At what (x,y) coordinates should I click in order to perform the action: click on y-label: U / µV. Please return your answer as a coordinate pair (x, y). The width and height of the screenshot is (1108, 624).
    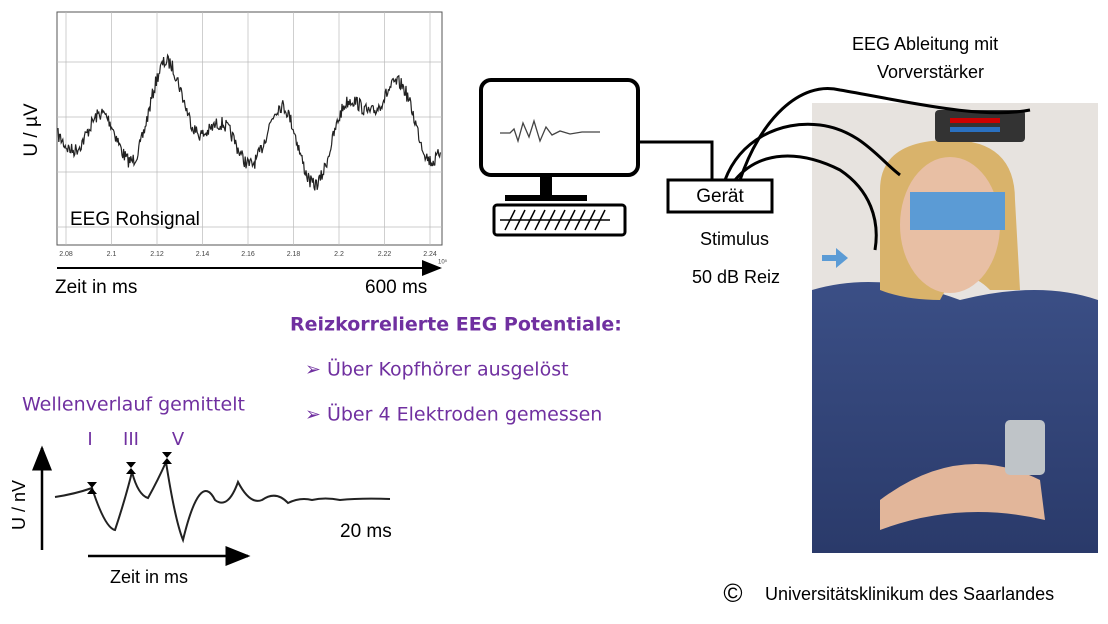
    Looking at the image, I should click on (31, 130).